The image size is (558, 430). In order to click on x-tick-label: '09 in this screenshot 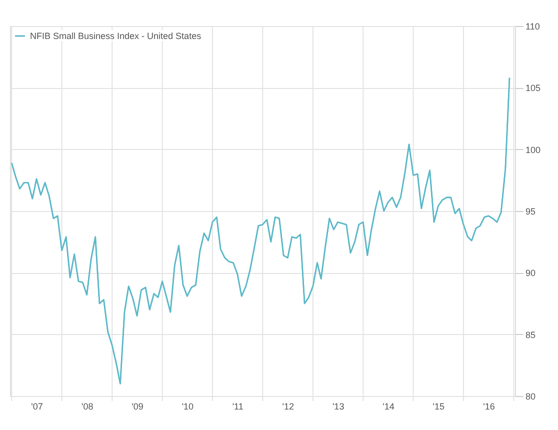, I will do `click(138, 407)`.